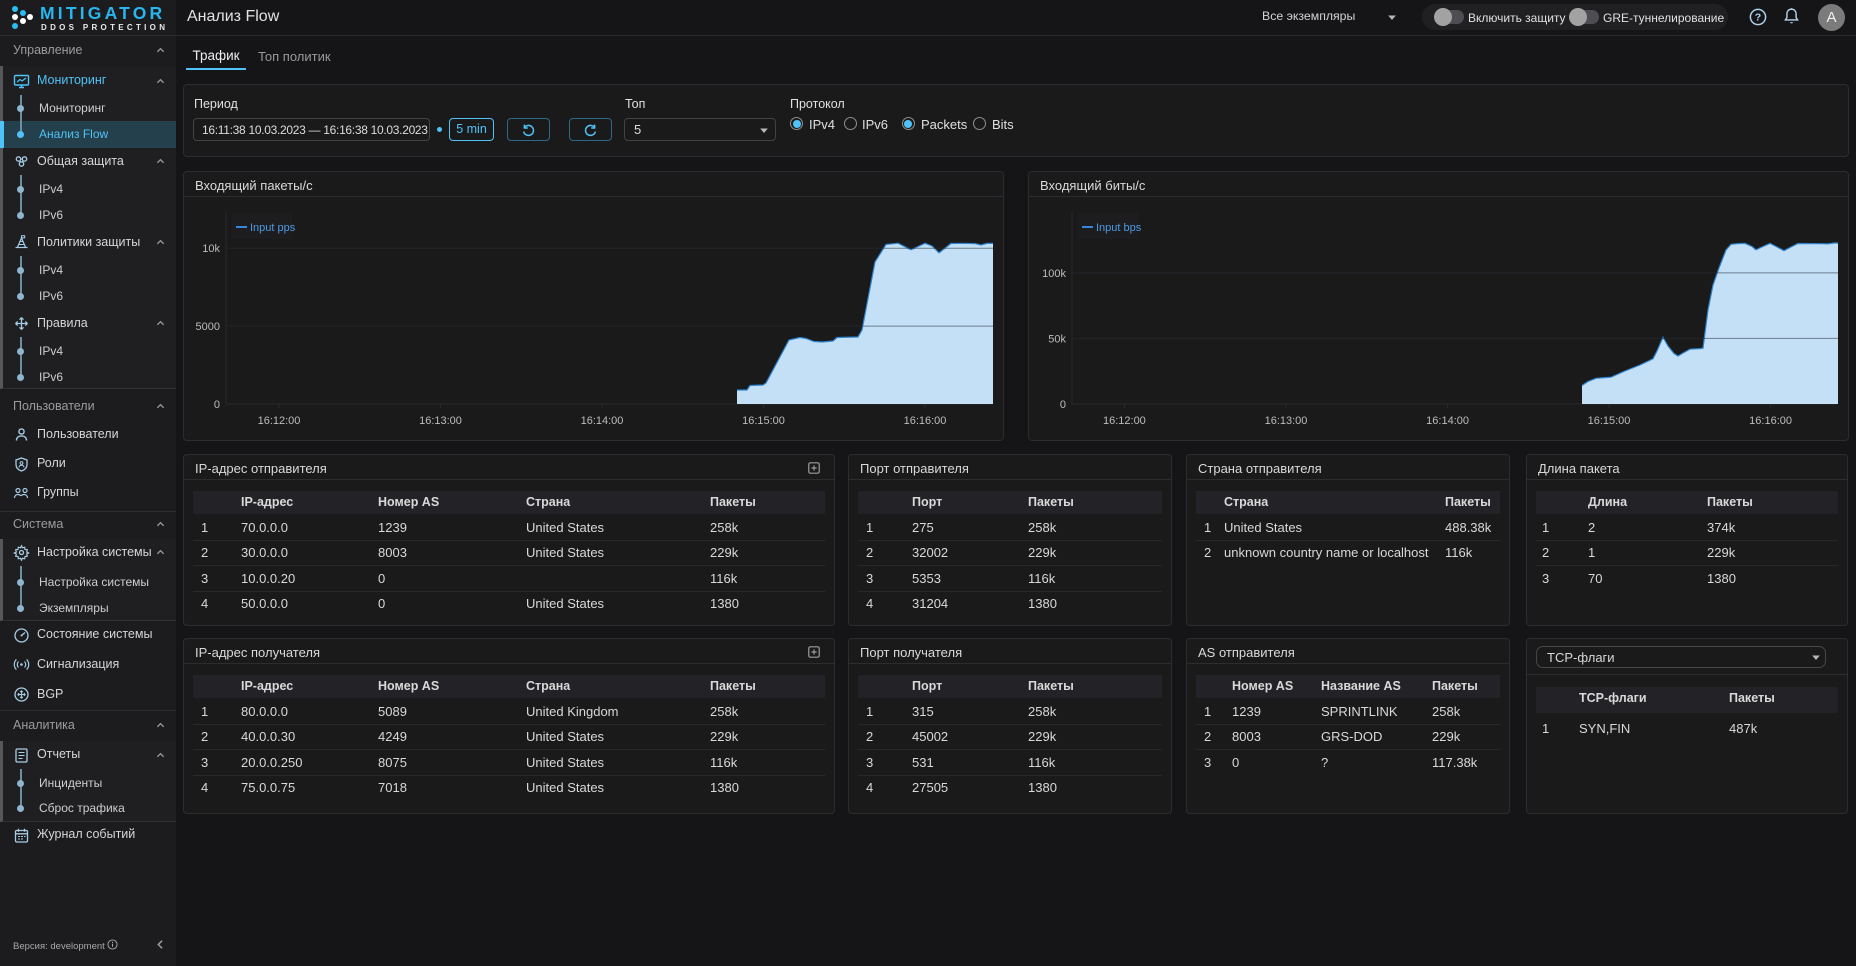  Describe the element at coordinates (273, 228) in the screenshot. I see `svg-text: Input pps` at that location.